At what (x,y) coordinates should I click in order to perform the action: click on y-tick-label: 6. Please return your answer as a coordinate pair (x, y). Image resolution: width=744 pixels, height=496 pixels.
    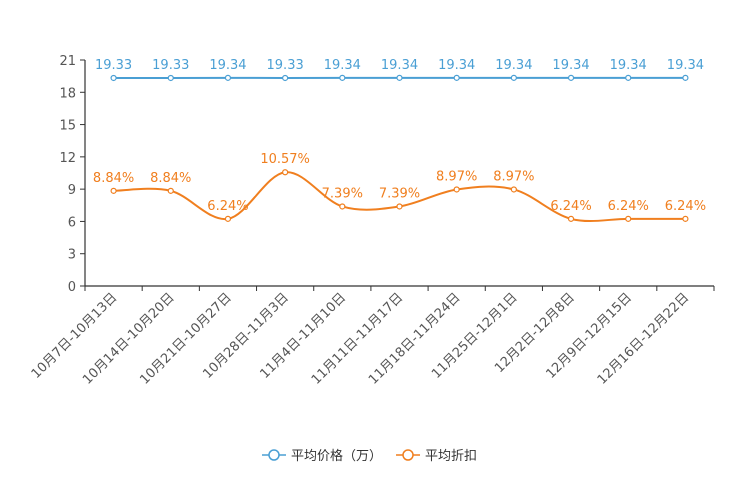
    Looking at the image, I should click on (72, 222).